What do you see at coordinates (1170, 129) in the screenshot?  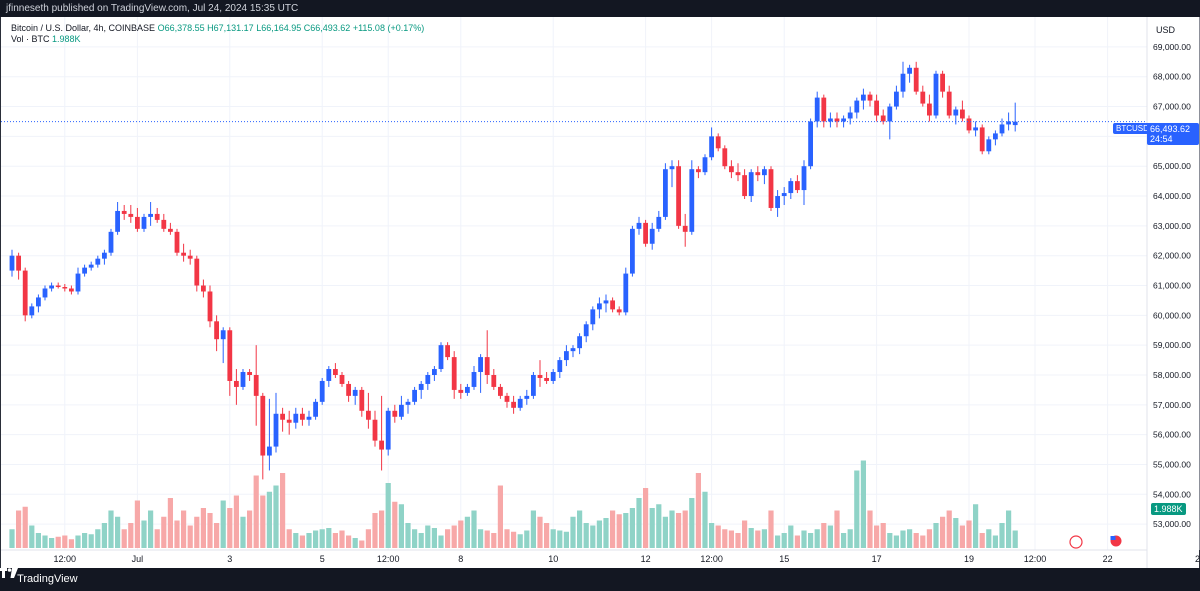 I see `last-price-value: 66,493.62` at bounding box center [1170, 129].